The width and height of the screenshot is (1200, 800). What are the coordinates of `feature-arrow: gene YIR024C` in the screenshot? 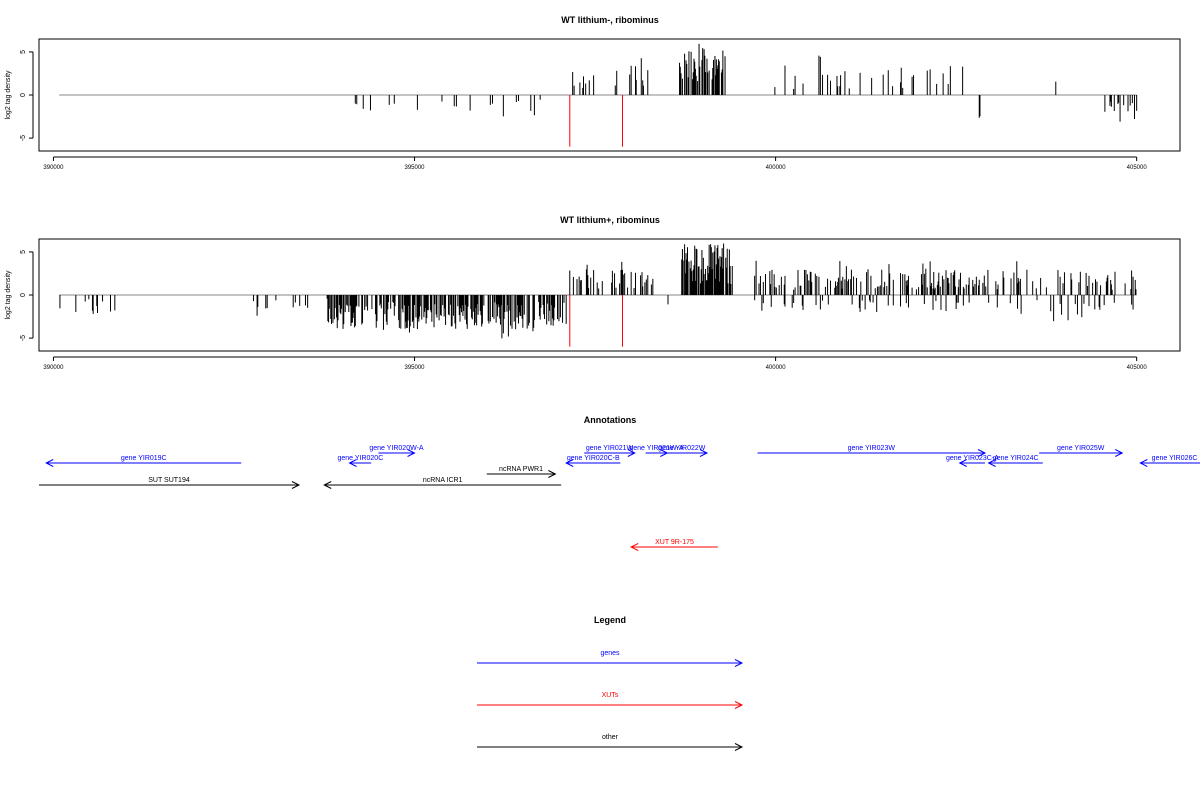 It's located at (1015, 461).